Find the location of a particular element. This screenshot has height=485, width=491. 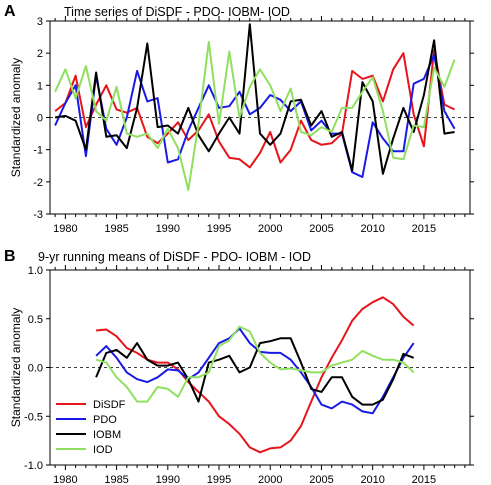

panel-b-y-axis-title: Standardized anomaly is located at coordinates (16, 367).